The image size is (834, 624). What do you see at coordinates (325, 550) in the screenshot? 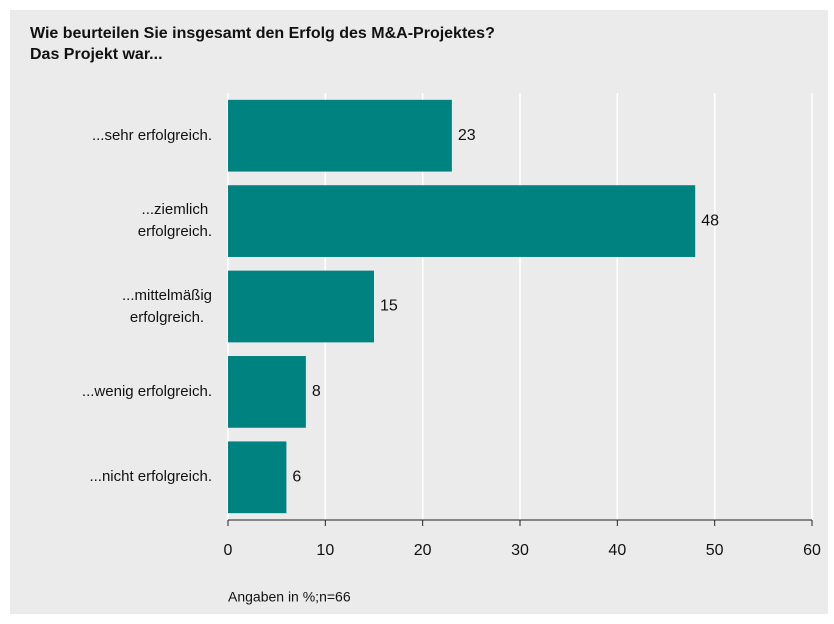
I see `x-tick-label: 10` at bounding box center [325, 550].